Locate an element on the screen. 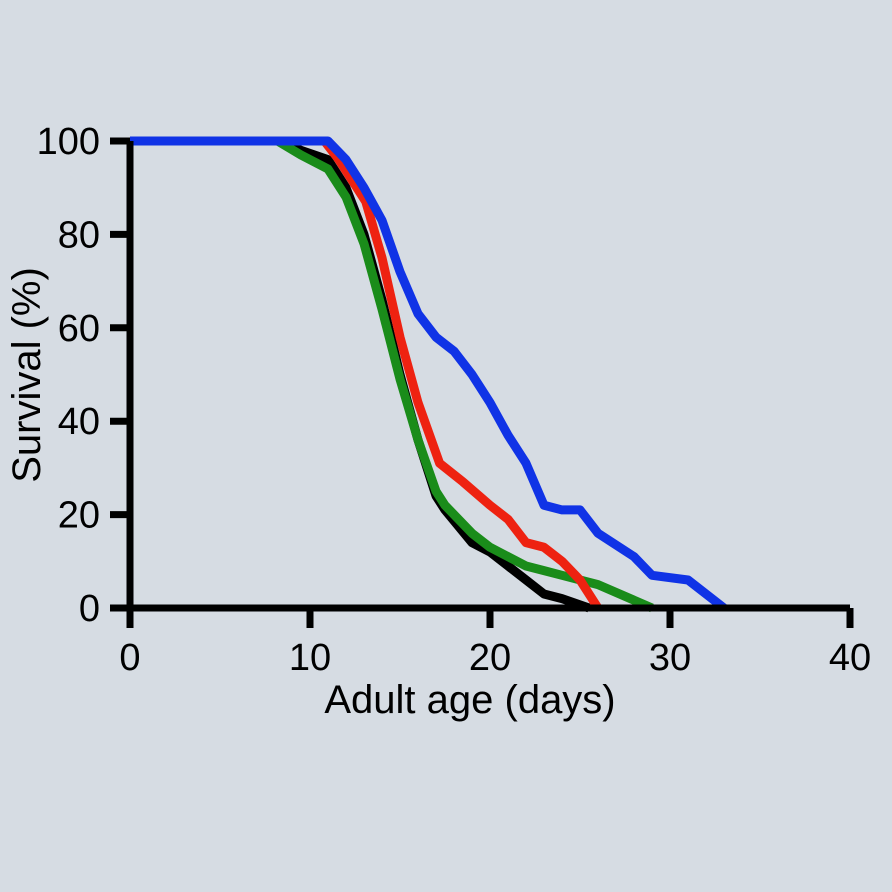  y-tick-label-0: 0 is located at coordinates (89, 609).